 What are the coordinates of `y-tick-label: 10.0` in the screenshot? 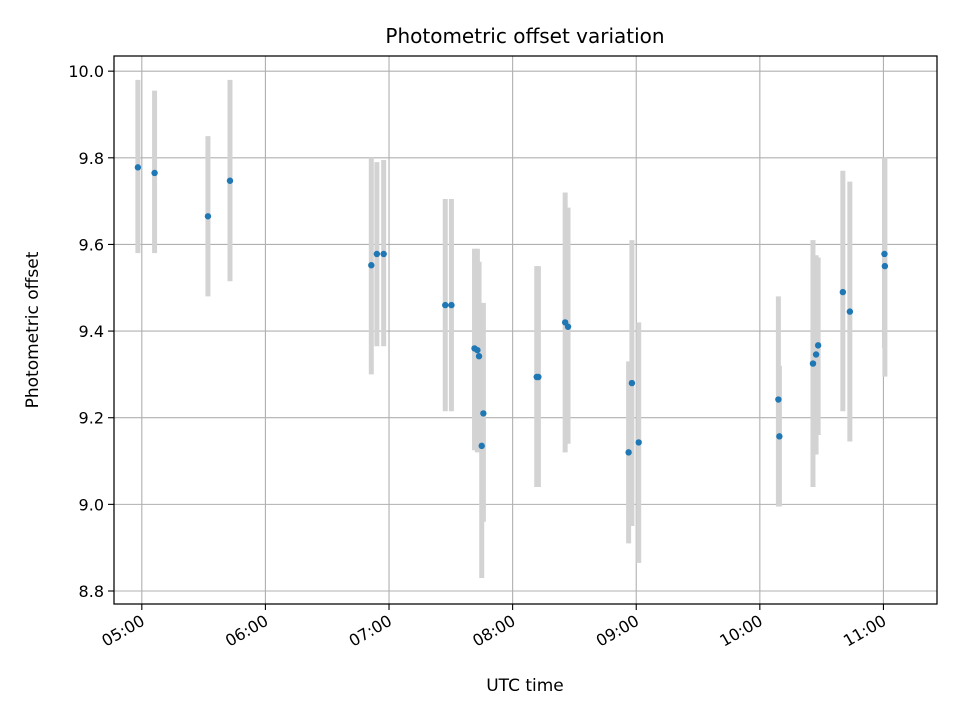 It's located at (86, 71).